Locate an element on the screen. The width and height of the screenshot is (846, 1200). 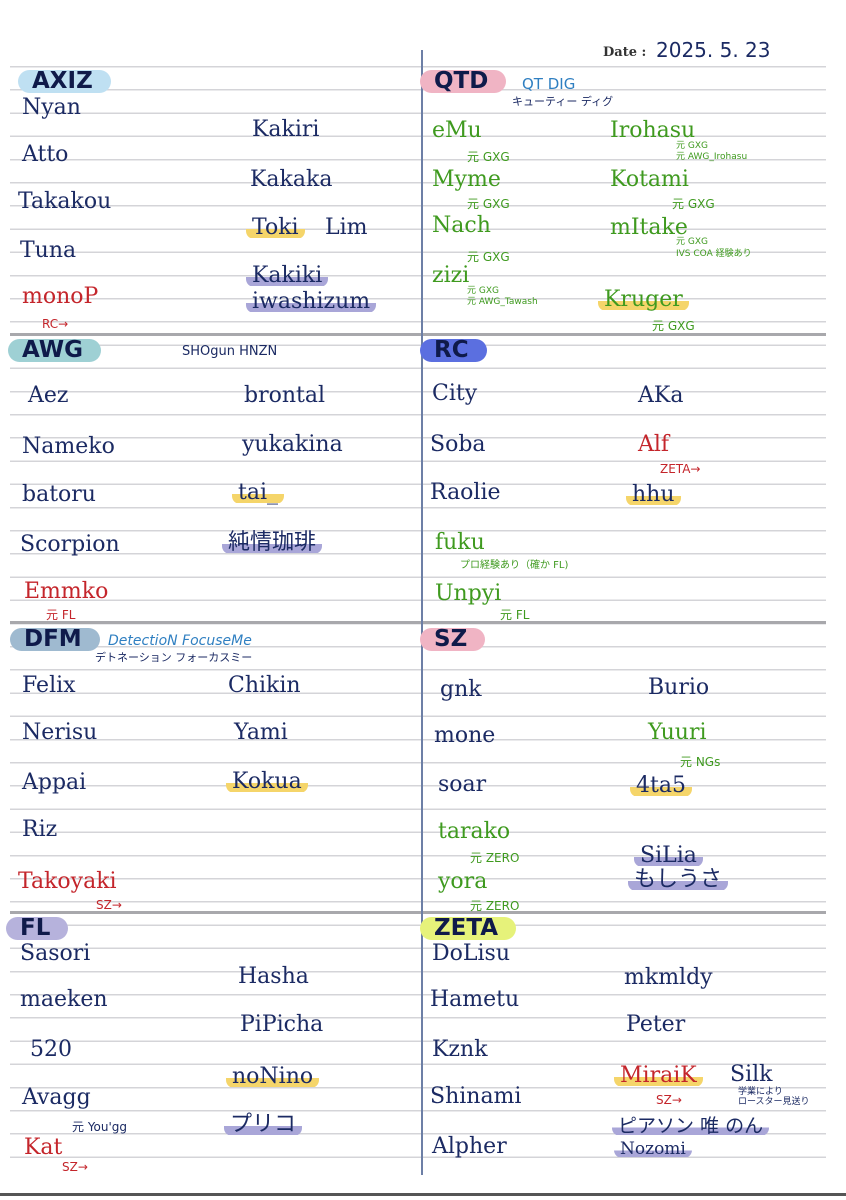
player-note: 元 NGs is located at coordinates (700, 762).